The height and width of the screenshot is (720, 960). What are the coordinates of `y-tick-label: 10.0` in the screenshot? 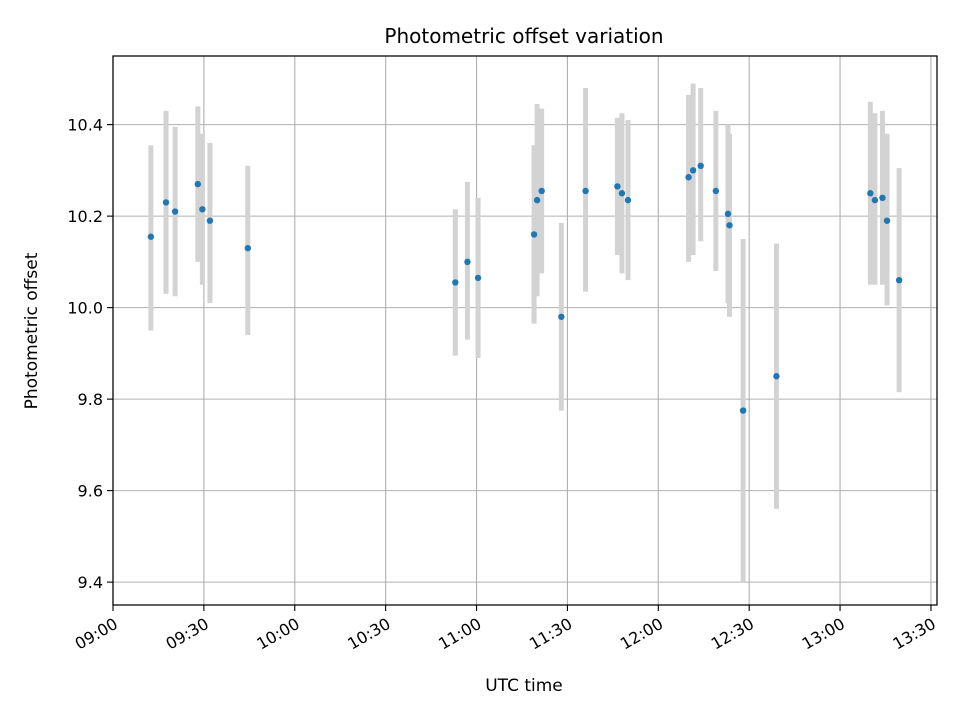 It's located at (85, 308).